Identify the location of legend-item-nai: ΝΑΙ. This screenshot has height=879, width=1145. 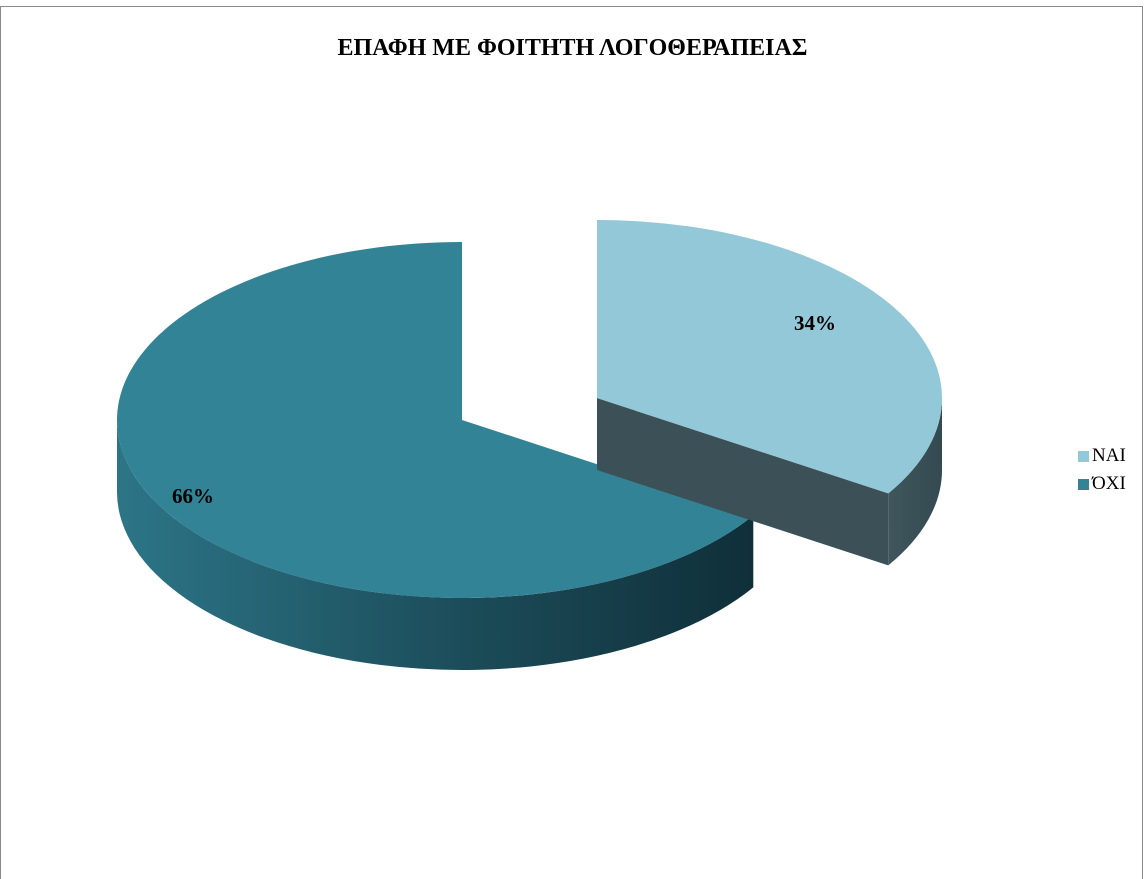
(1102, 456).